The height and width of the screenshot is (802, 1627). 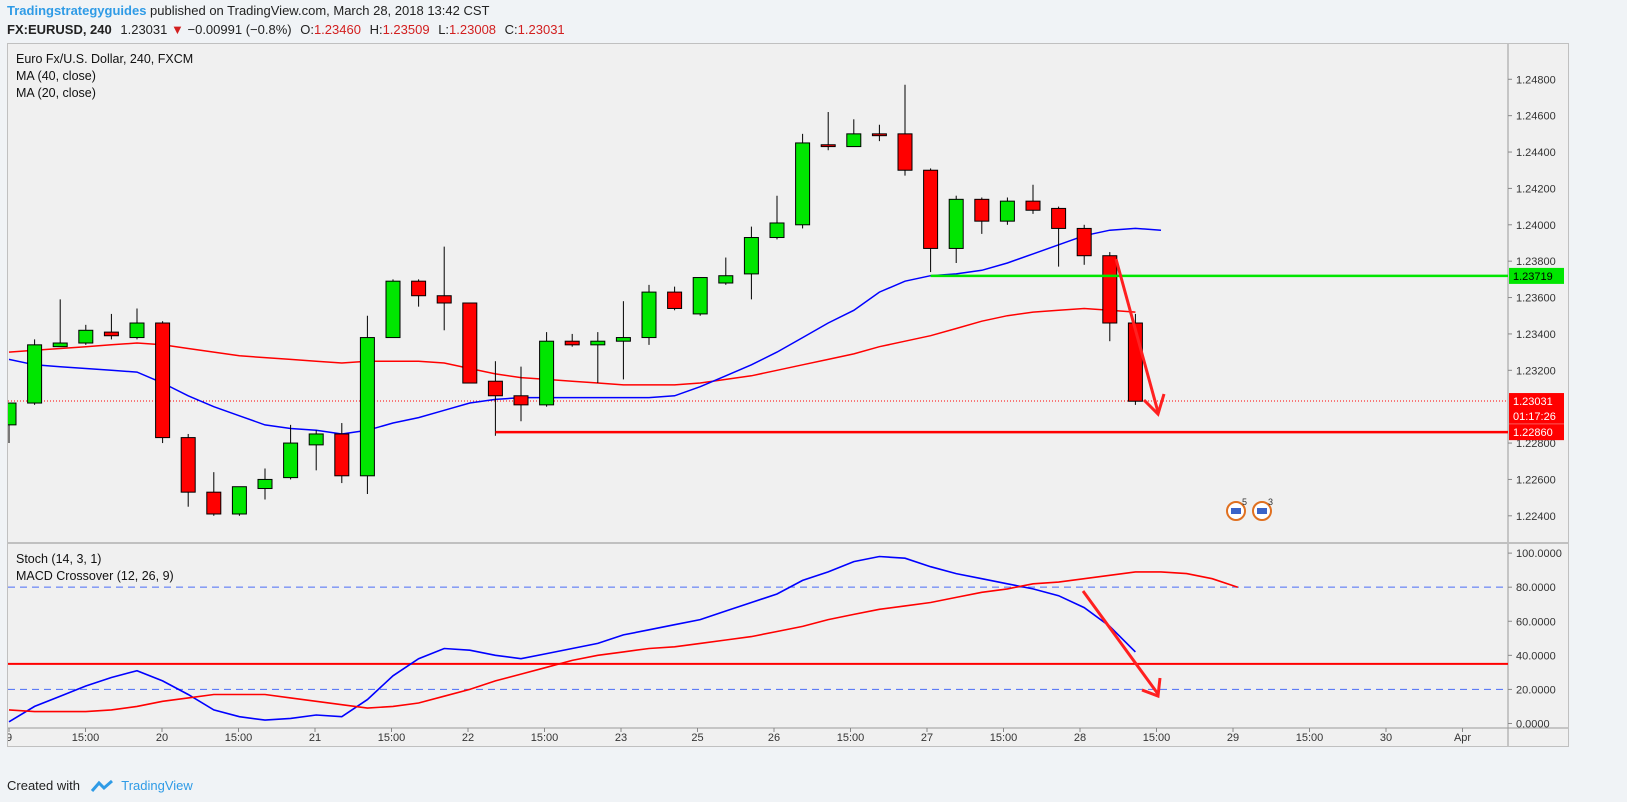 What do you see at coordinates (239, 29) in the screenshot?
I see `price-change: −0.00991 (−0.8%)` at bounding box center [239, 29].